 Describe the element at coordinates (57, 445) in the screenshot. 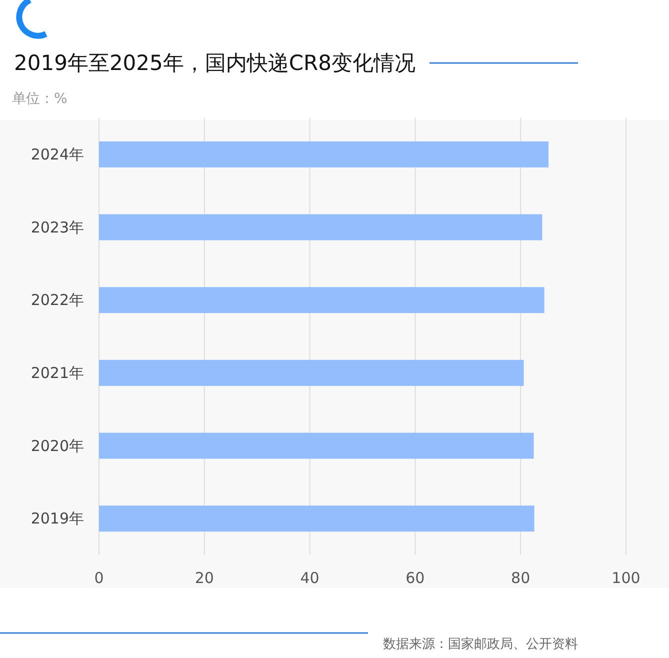

I see `y-tick-label: 2020年` at that location.